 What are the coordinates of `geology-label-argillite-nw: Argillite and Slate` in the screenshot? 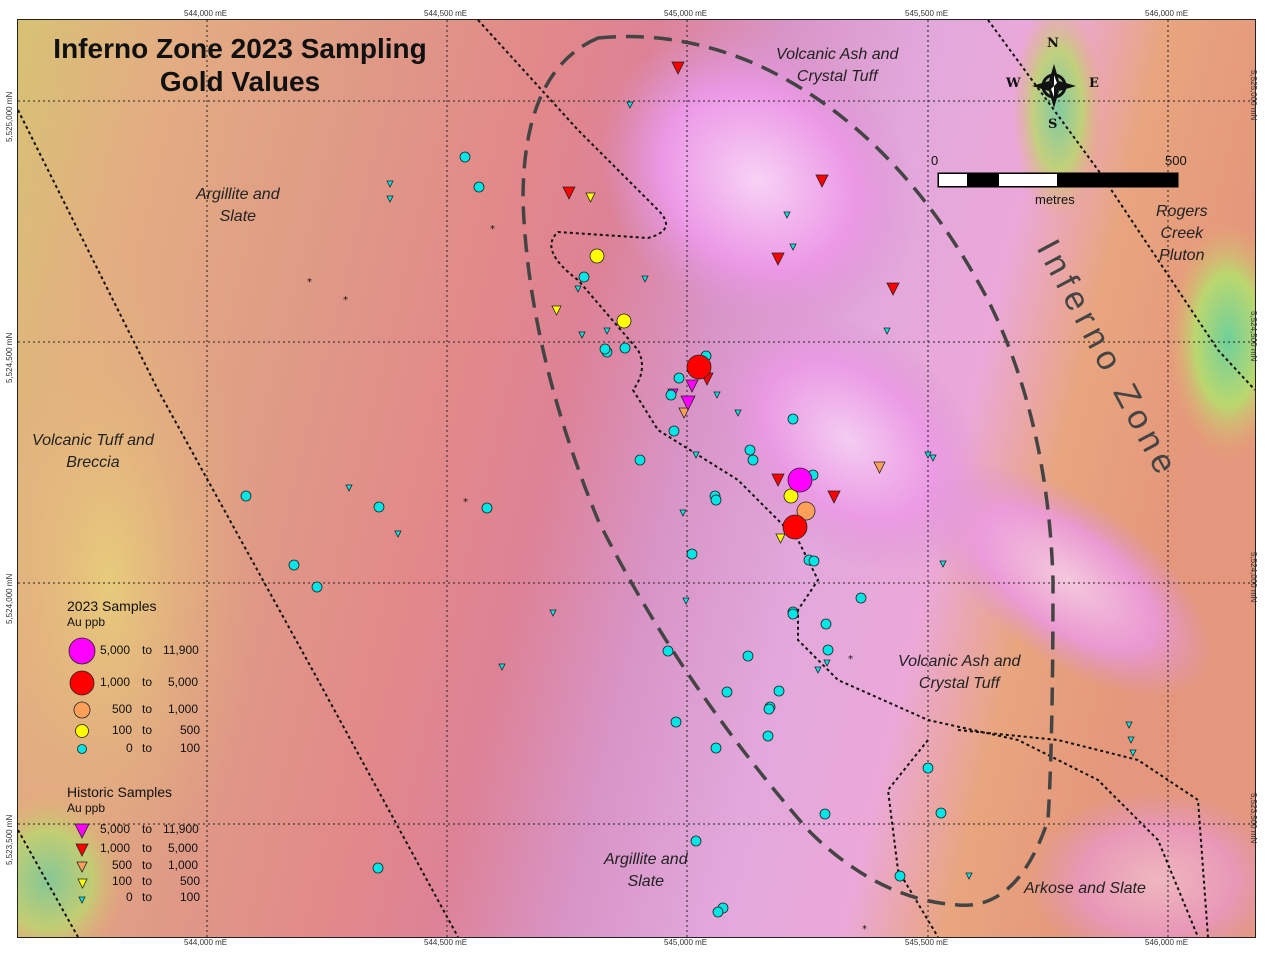 It's located at (238, 205).